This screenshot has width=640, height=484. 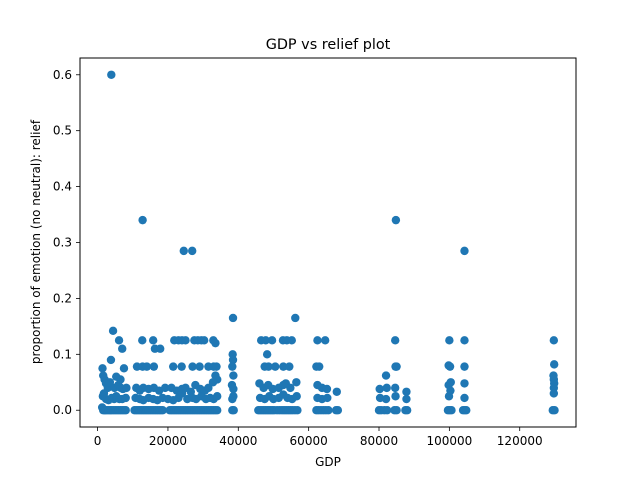 What do you see at coordinates (328, 462) in the screenshot?
I see `x-axis-label: GDP` at bounding box center [328, 462].